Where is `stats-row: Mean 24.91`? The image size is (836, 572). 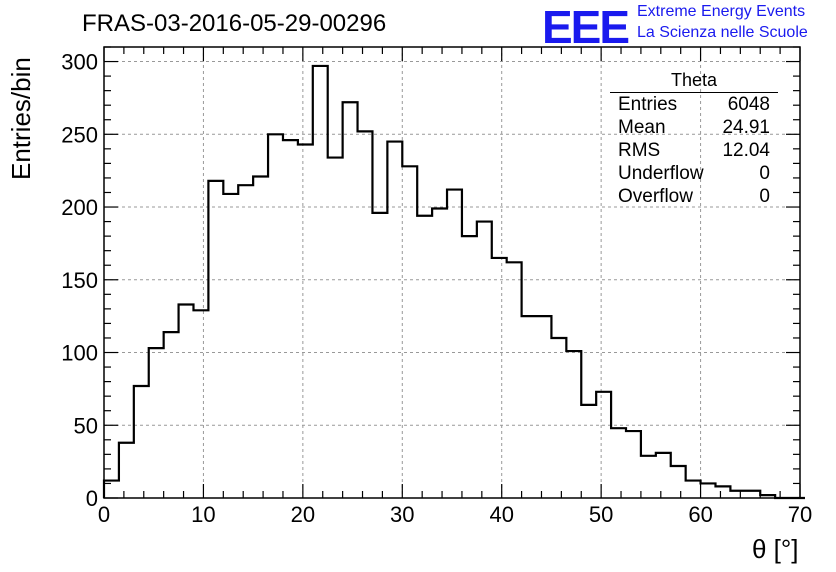
stats-row: Mean 24.91 is located at coordinates (694, 127).